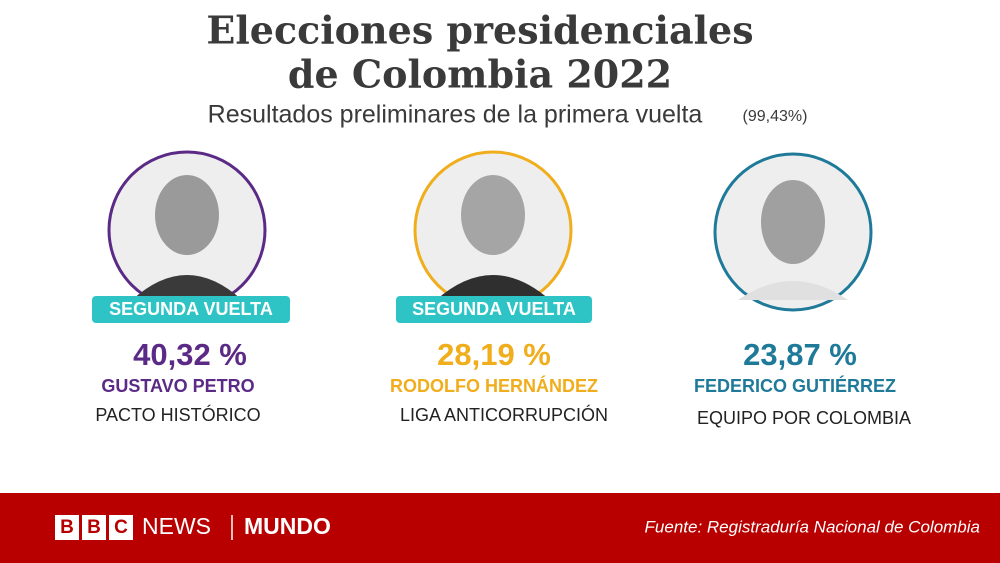  Describe the element at coordinates (800, 354) in the screenshot. I see `percent: 23,87 %` at that location.